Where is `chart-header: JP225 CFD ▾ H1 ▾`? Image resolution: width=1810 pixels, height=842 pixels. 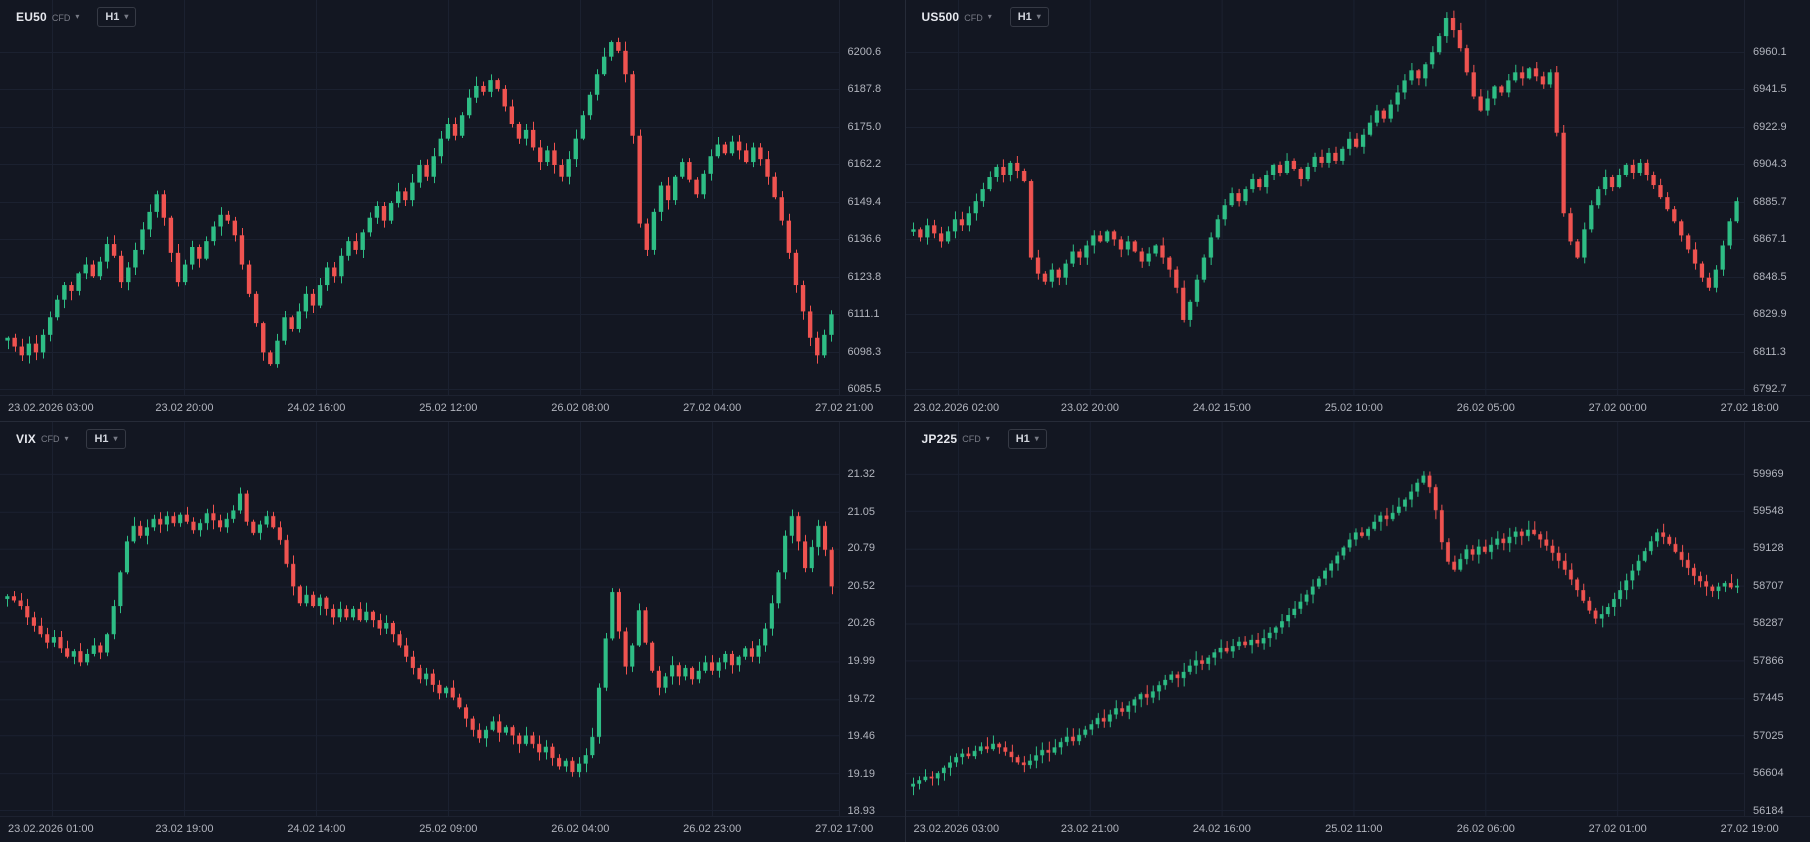 chart-header: JP225 CFD ▾ H1 ▾ is located at coordinates (980, 439).